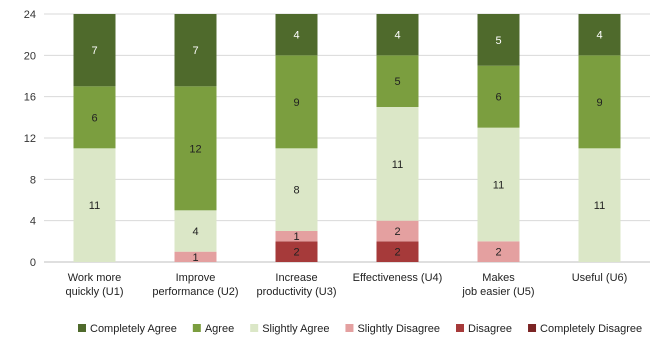  Describe the element at coordinates (398, 329) in the screenshot. I see `legend-label: Slightly Disagree` at that location.